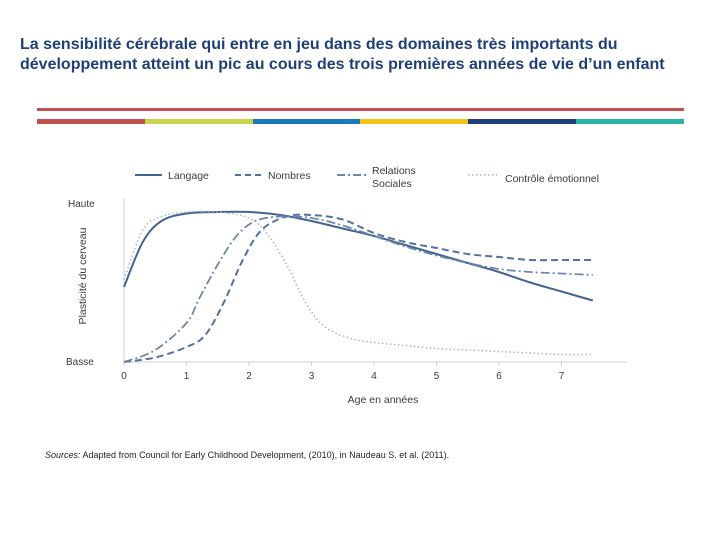  Describe the element at coordinates (562, 376) in the screenshot. I see `x-tick-label-7: 7` at that location.